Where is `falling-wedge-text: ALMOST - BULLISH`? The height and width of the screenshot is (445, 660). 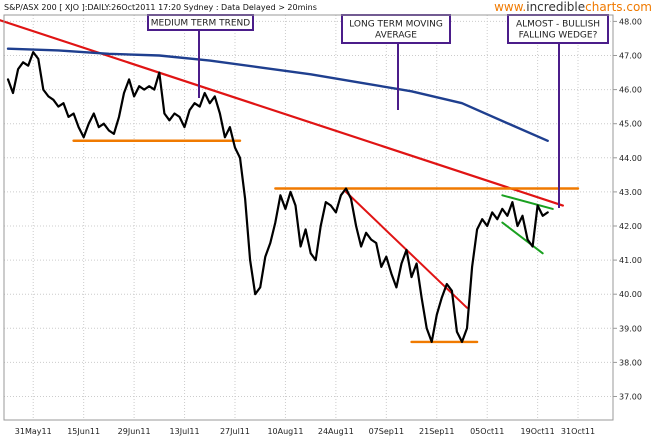 falling-wedge-text: ALMOST - BULLISH is located at coordinates (558, 25).